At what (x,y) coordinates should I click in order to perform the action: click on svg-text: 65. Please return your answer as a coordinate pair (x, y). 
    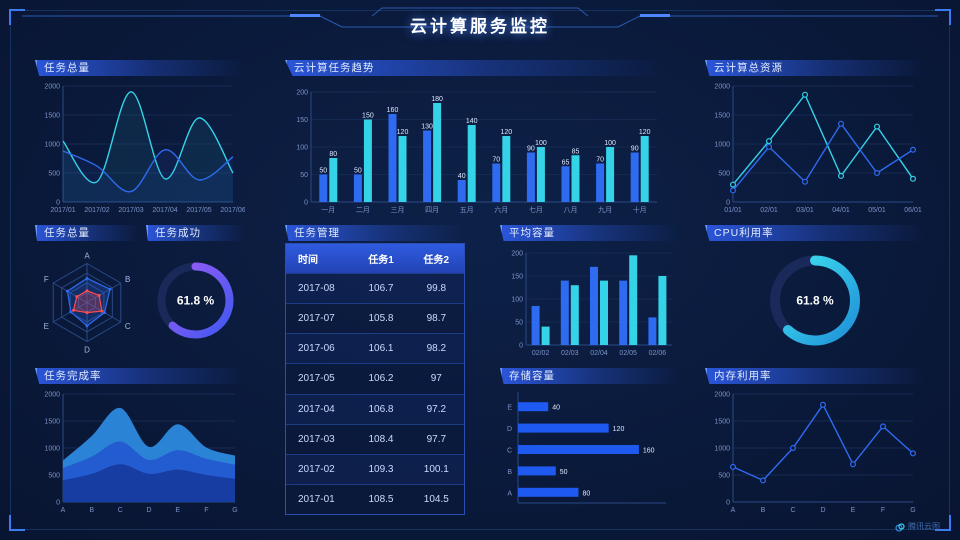
    Looking at the image, I should click on (566, 162).